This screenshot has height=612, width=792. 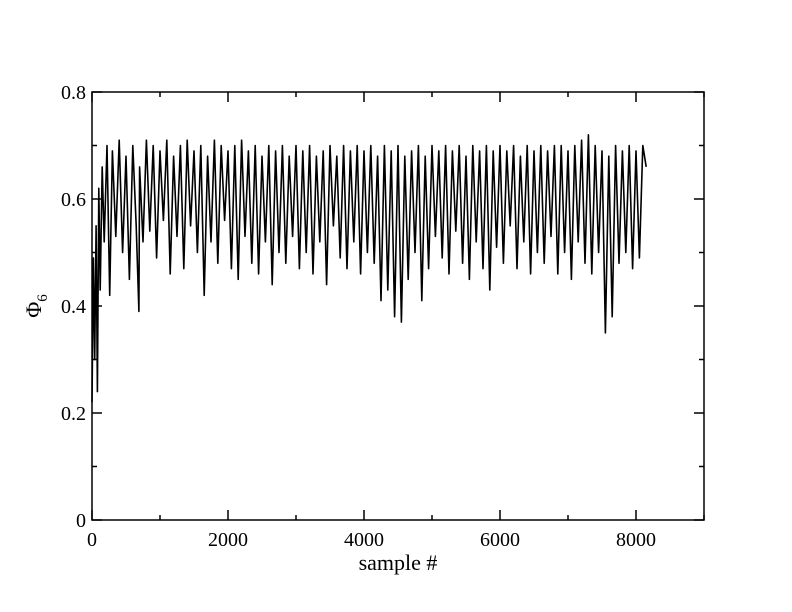 I want to click on y-axis-label-subscript: 6, so click(x=43, y=298).